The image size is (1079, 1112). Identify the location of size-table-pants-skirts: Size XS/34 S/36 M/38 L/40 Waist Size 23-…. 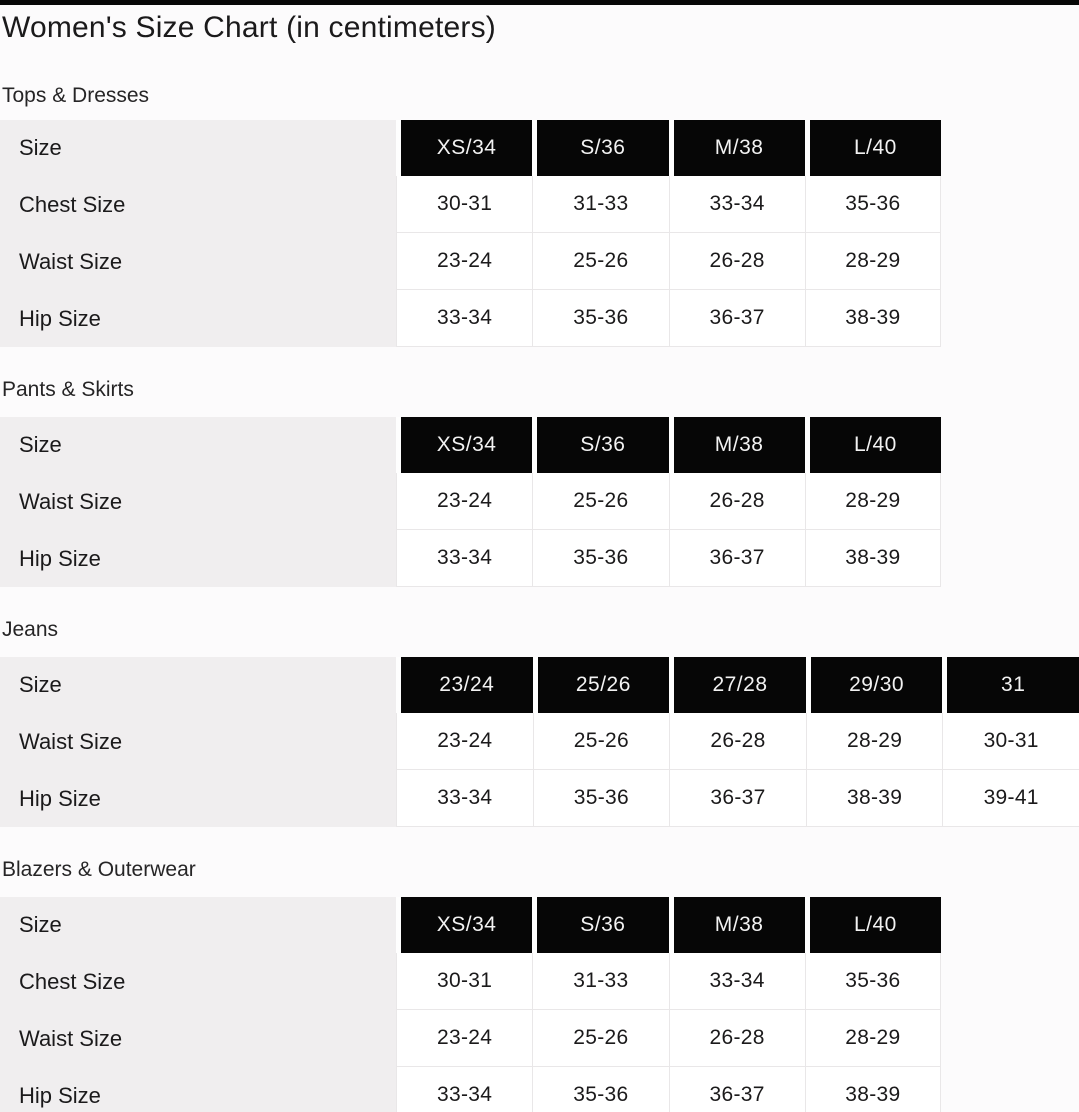
(470, 502).